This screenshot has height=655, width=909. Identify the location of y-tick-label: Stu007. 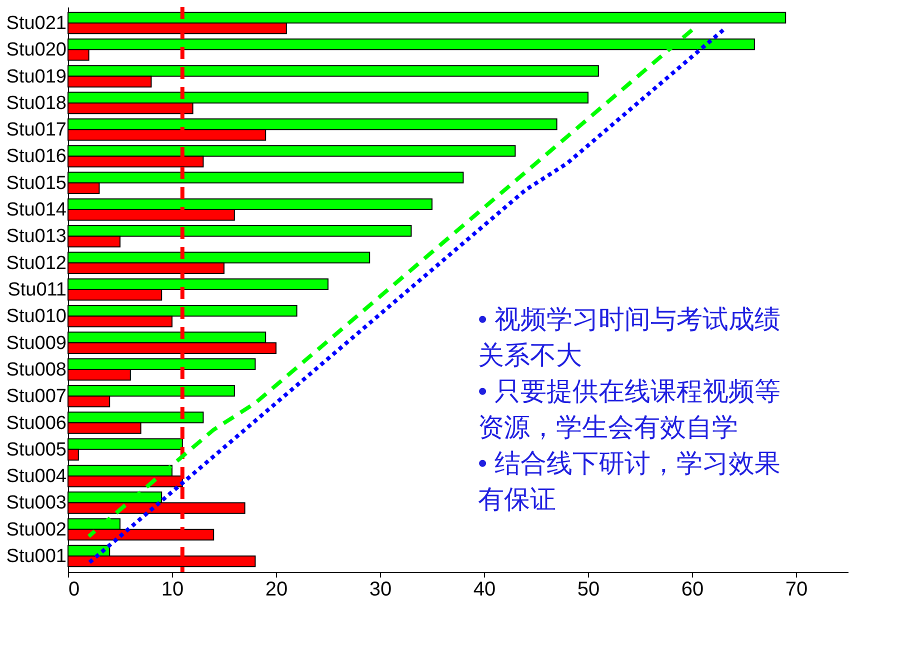
(36, 397).